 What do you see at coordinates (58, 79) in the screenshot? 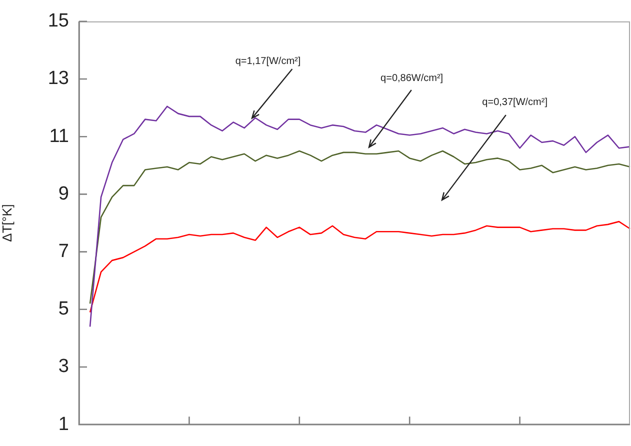
I see `y-tick-label: 13` at bounding box center [58, 79].